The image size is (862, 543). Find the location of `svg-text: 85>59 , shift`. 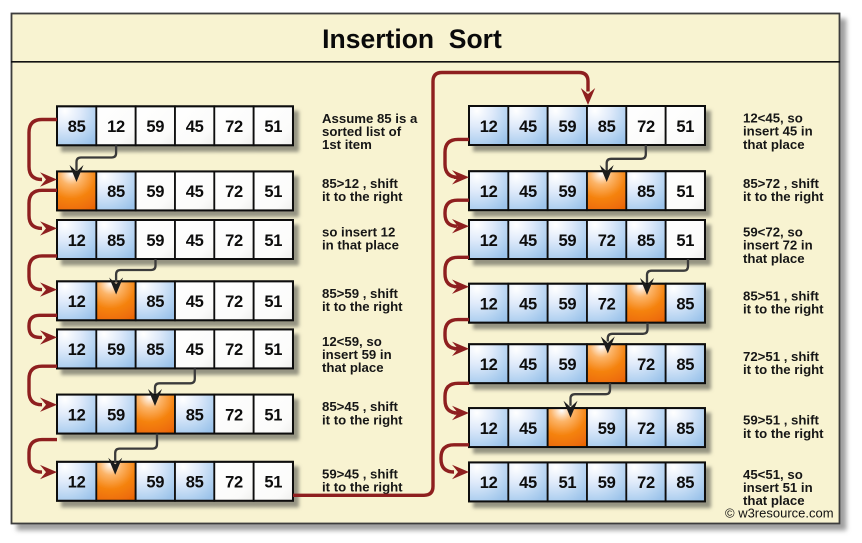

svg-text: 85>59 , shift is located at coordinates (360, 293).